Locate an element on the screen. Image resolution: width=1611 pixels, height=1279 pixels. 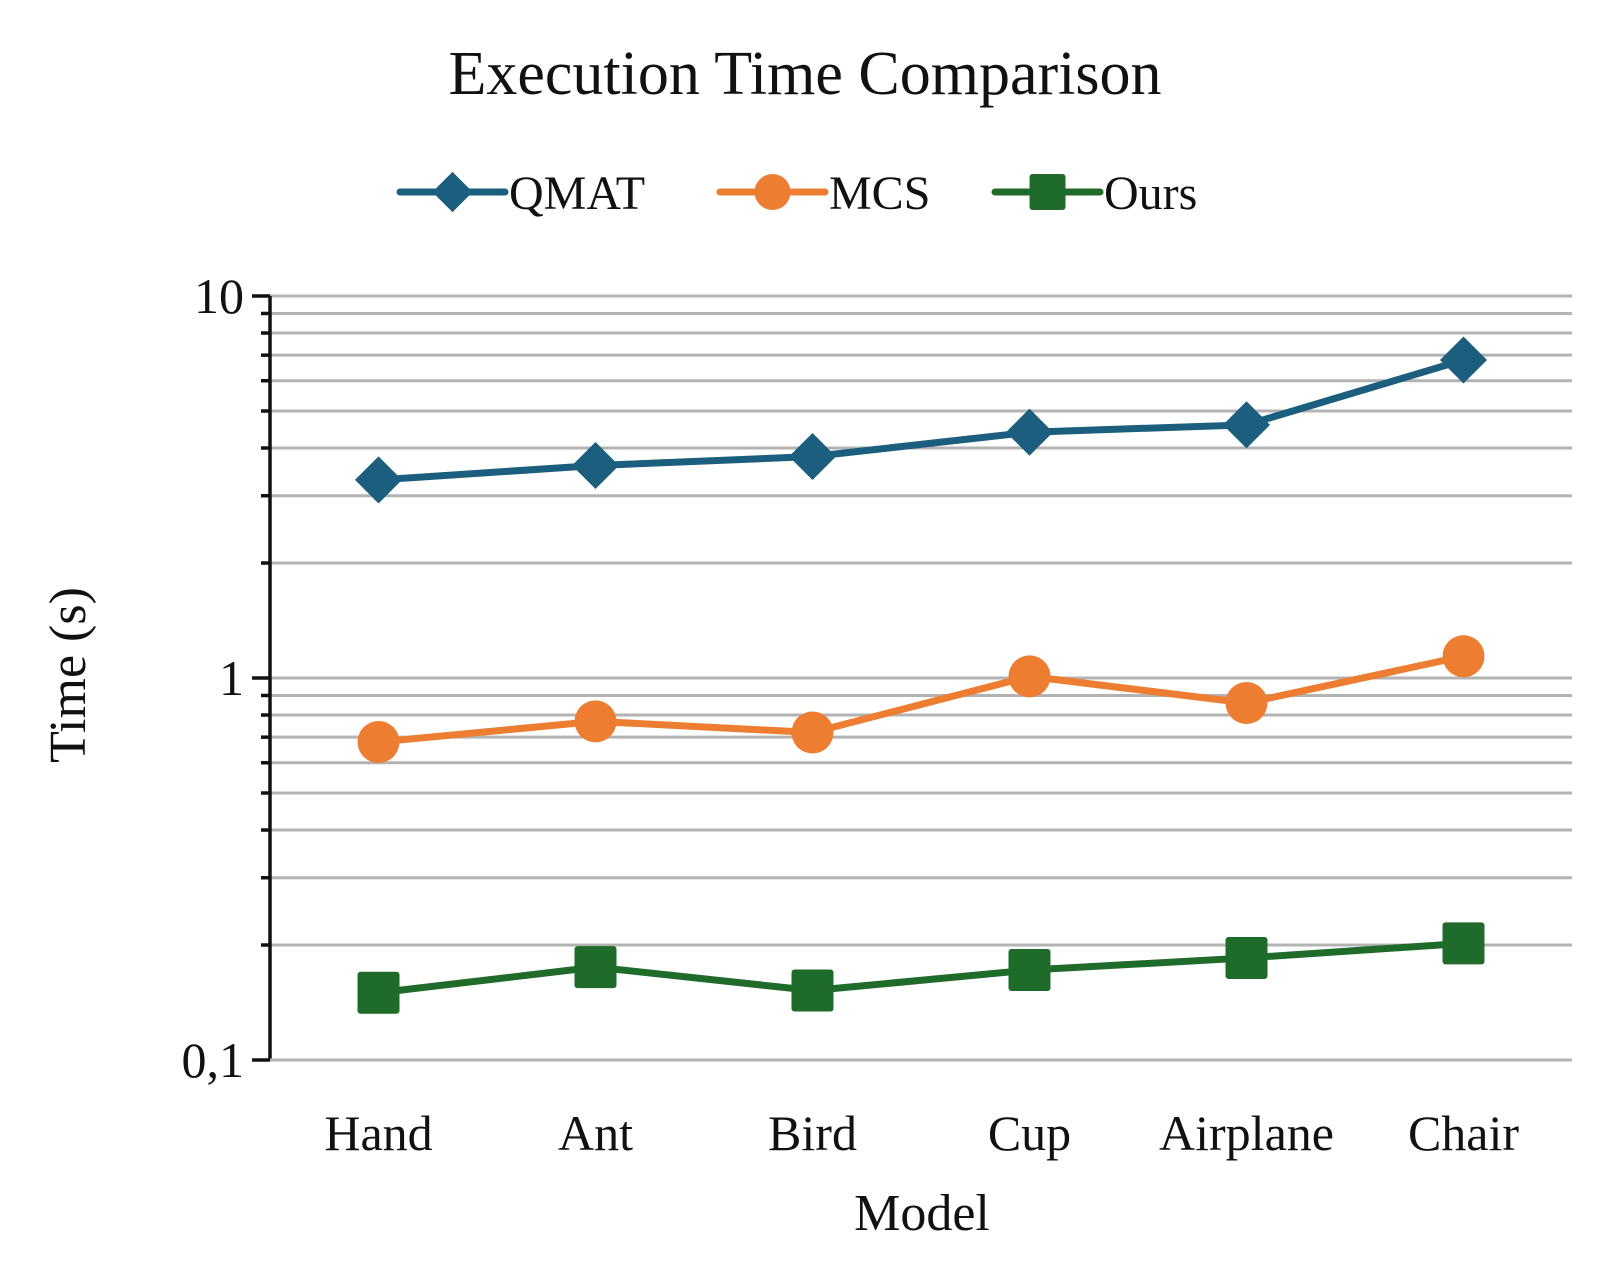
series-mcs is located at coordinates (921, 699).